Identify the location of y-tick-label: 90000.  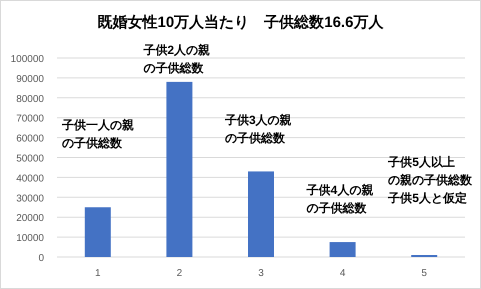
(30, 79).